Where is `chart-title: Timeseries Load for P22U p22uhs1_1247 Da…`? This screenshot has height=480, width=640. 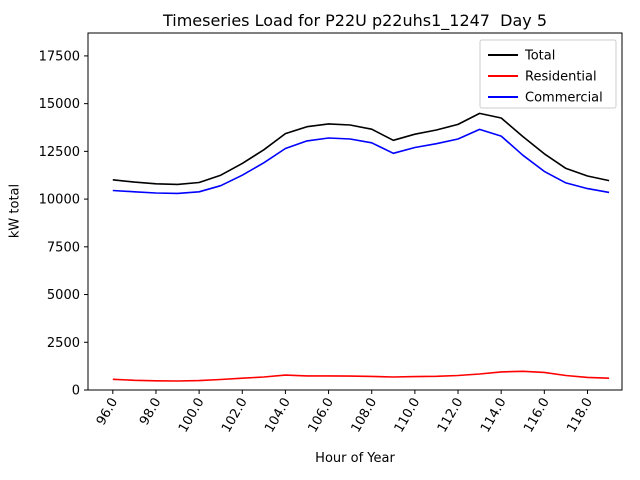 chart-title: Timeseries Load for P22U p22uhs1_1247 Da… is located at coordinates (355, 20).